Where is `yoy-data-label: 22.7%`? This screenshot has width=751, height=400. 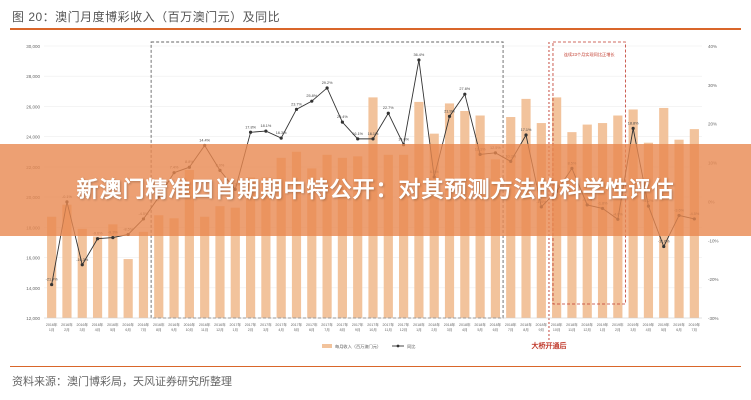 yoy-data-label: 22.7% is located at coordinates (388, 108).